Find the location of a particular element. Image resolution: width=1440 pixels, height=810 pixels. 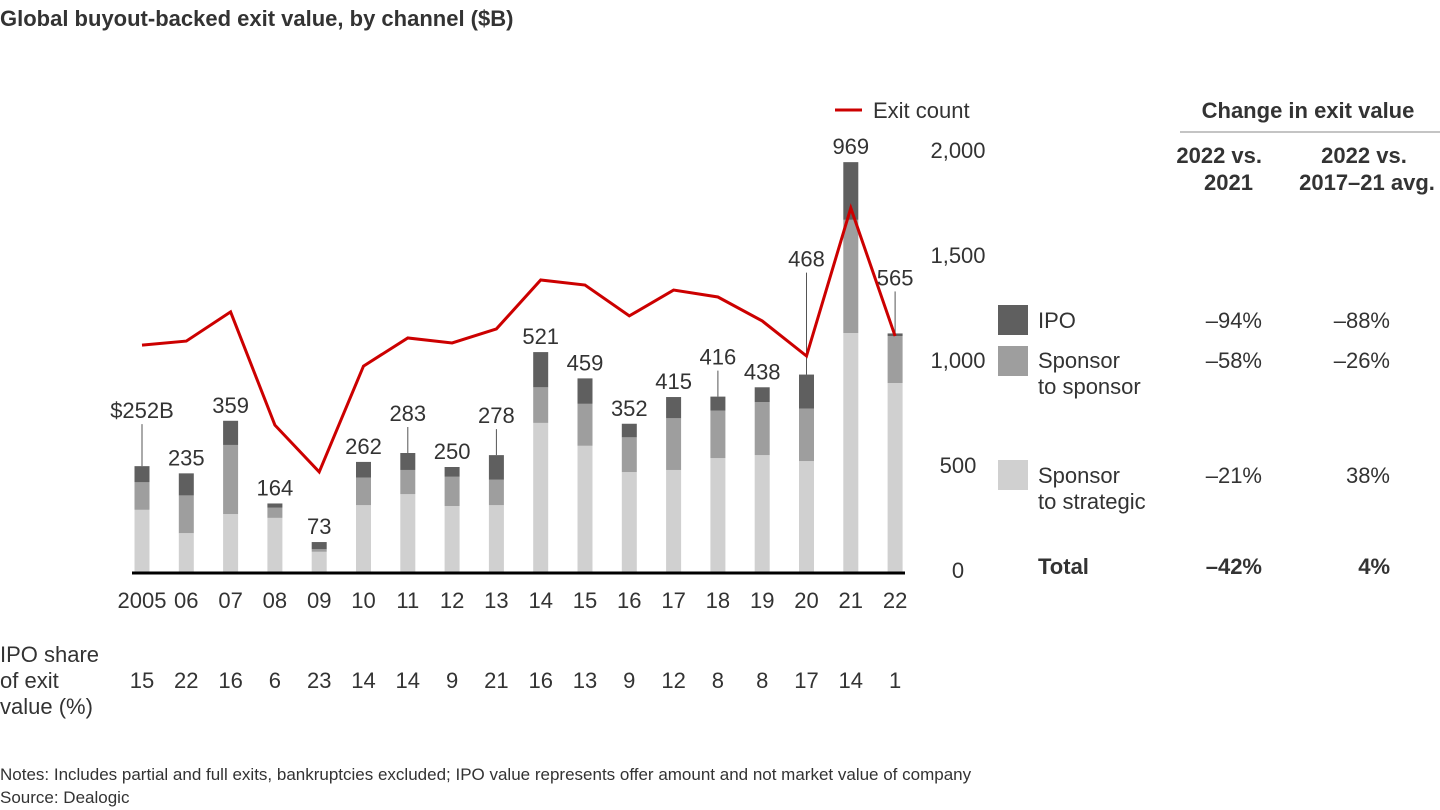

bar-total-label: 459 is located at coordinates (585, 362).